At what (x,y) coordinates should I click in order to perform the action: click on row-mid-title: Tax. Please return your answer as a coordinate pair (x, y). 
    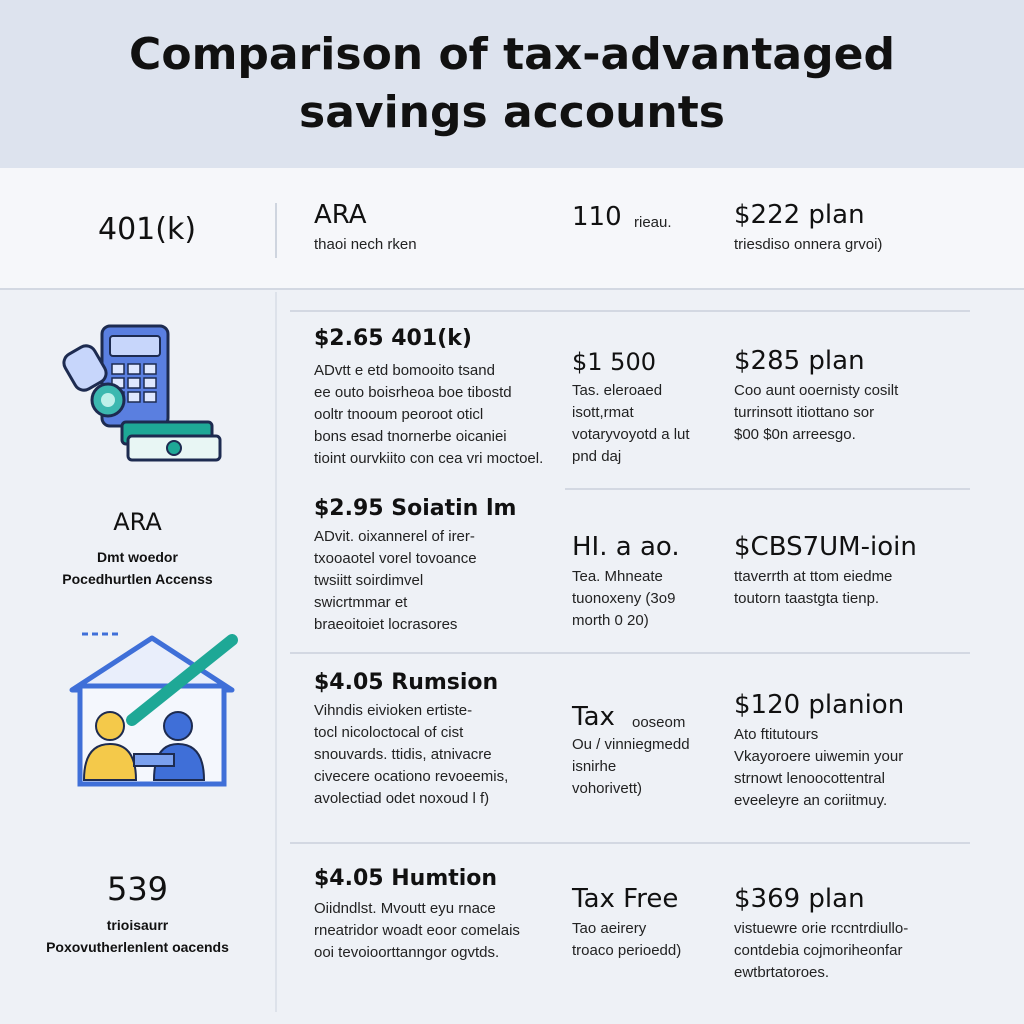
    Looking at the image, I should click on (593, 717).